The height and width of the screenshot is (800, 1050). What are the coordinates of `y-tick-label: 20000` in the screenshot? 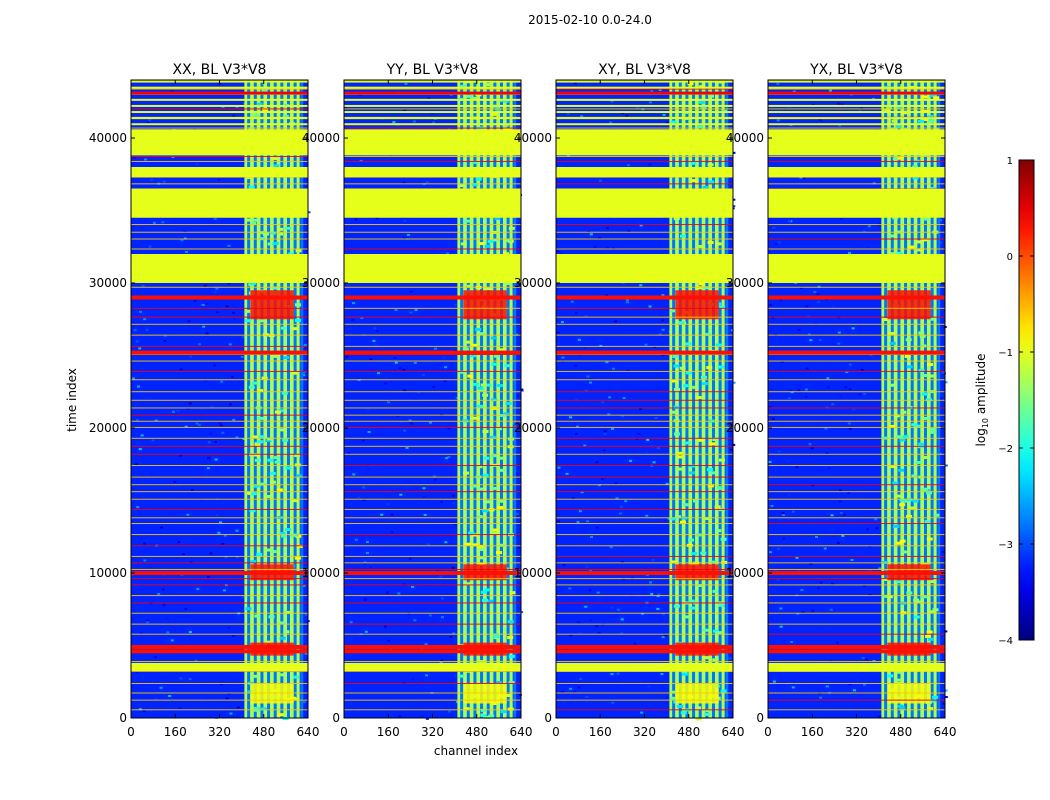 It's located at (745, 428).